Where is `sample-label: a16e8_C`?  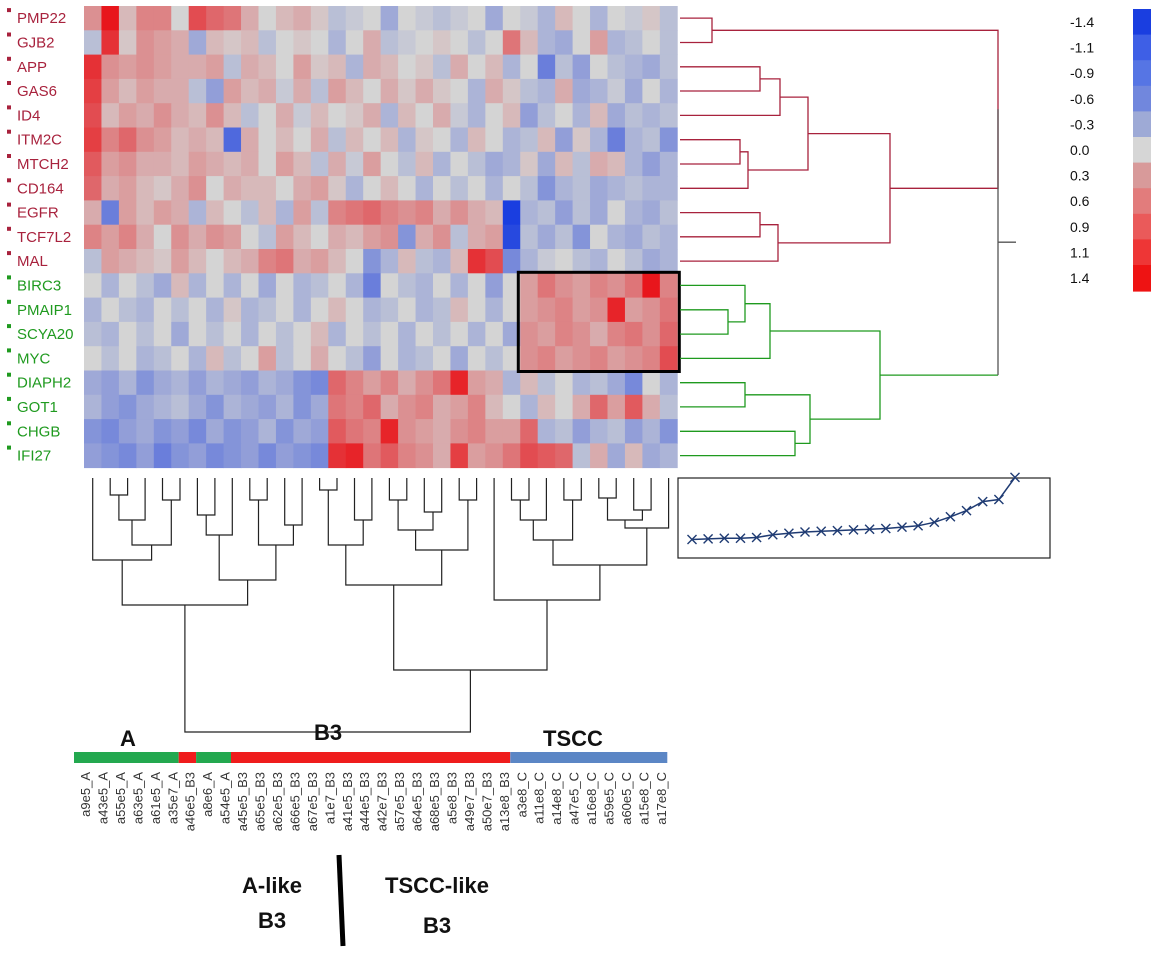
sample-label: a16e8_C is located at coordinates (591, 798).